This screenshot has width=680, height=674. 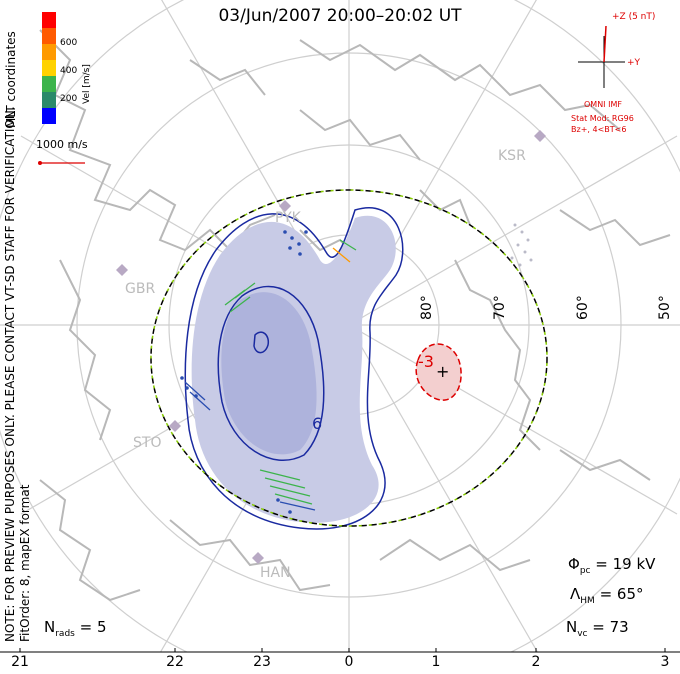 I want to click on phi-pc-value: 19 kV, so click(x=634, y=564).